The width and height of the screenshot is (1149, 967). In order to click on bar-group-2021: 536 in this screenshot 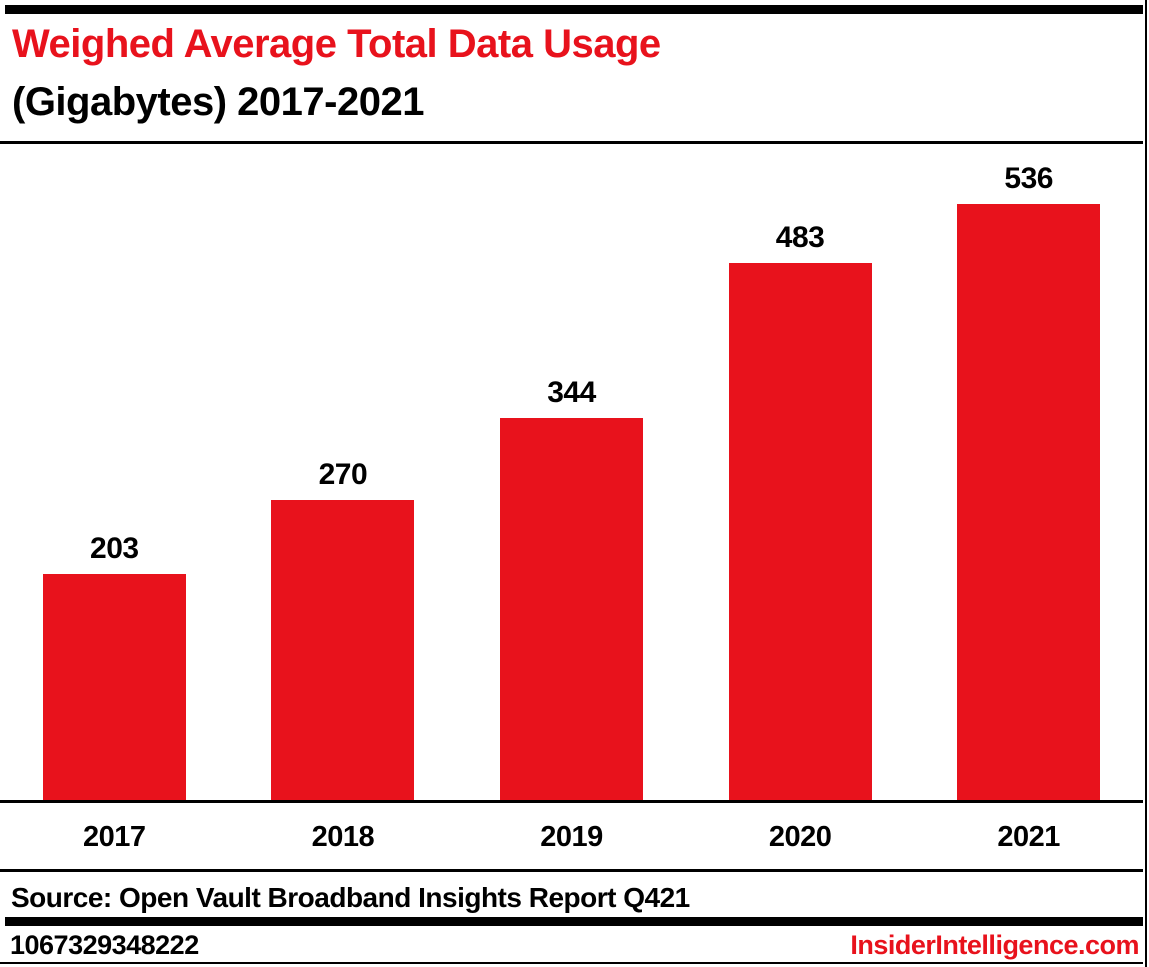, I will do `click(1028, 472)`.